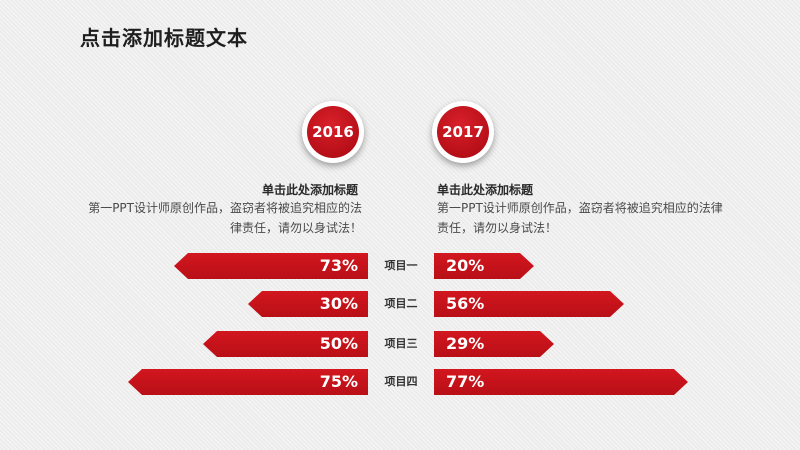 This screenshot has width=800, height=450. Describe the element at coordinates (529, 304) in the screenshot. I see `bar-right-row2: 56%` at that location.